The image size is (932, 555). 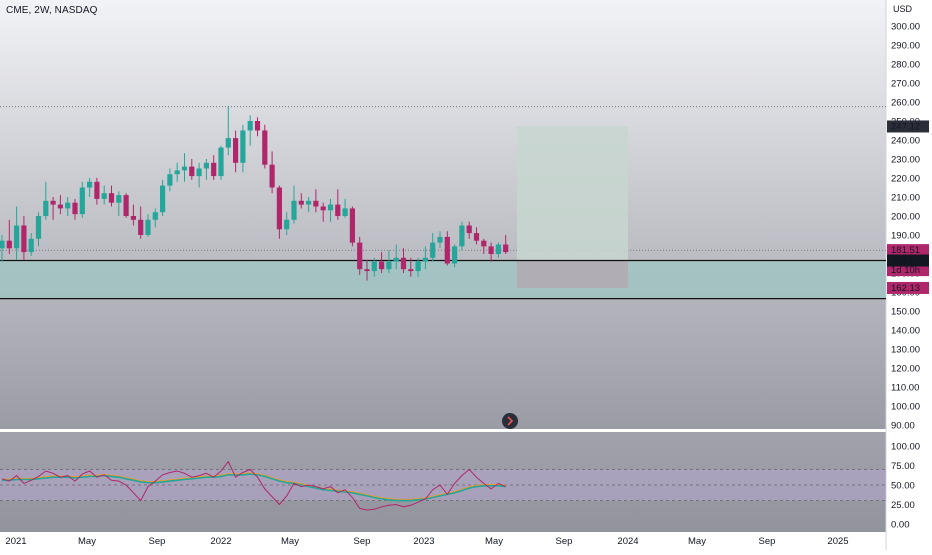 I want to click on time-tick-label: 2025, so click(x=837, y=541).